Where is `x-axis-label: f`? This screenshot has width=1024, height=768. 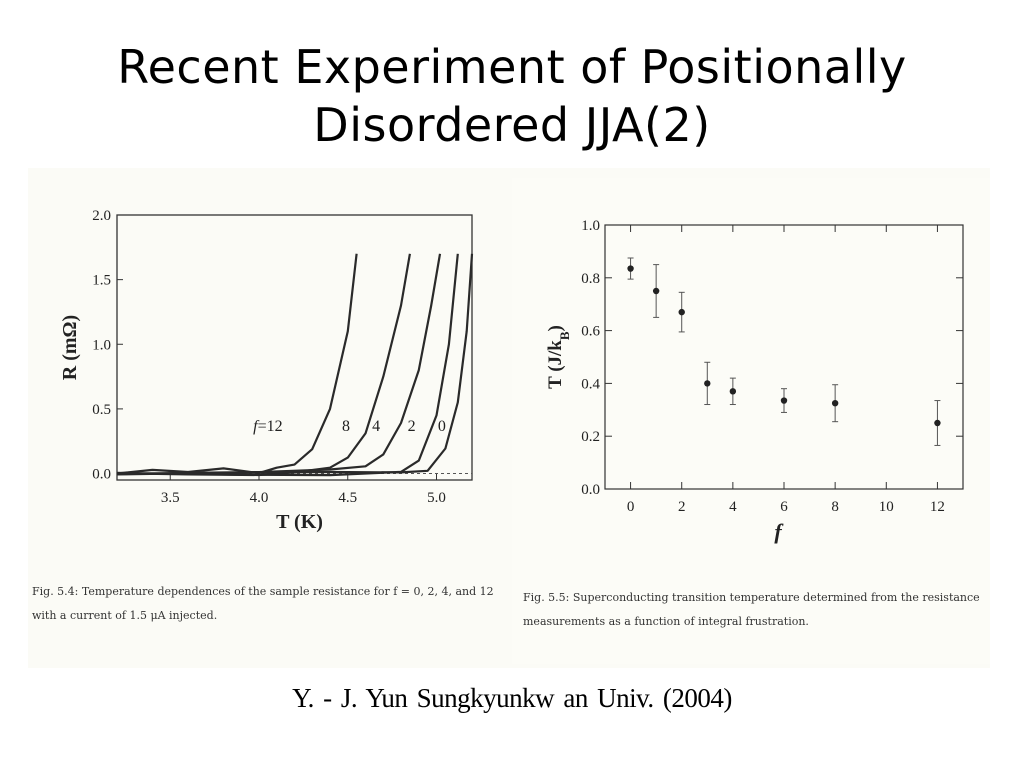
x-axis-label: f is located at coordinates (779, 531).